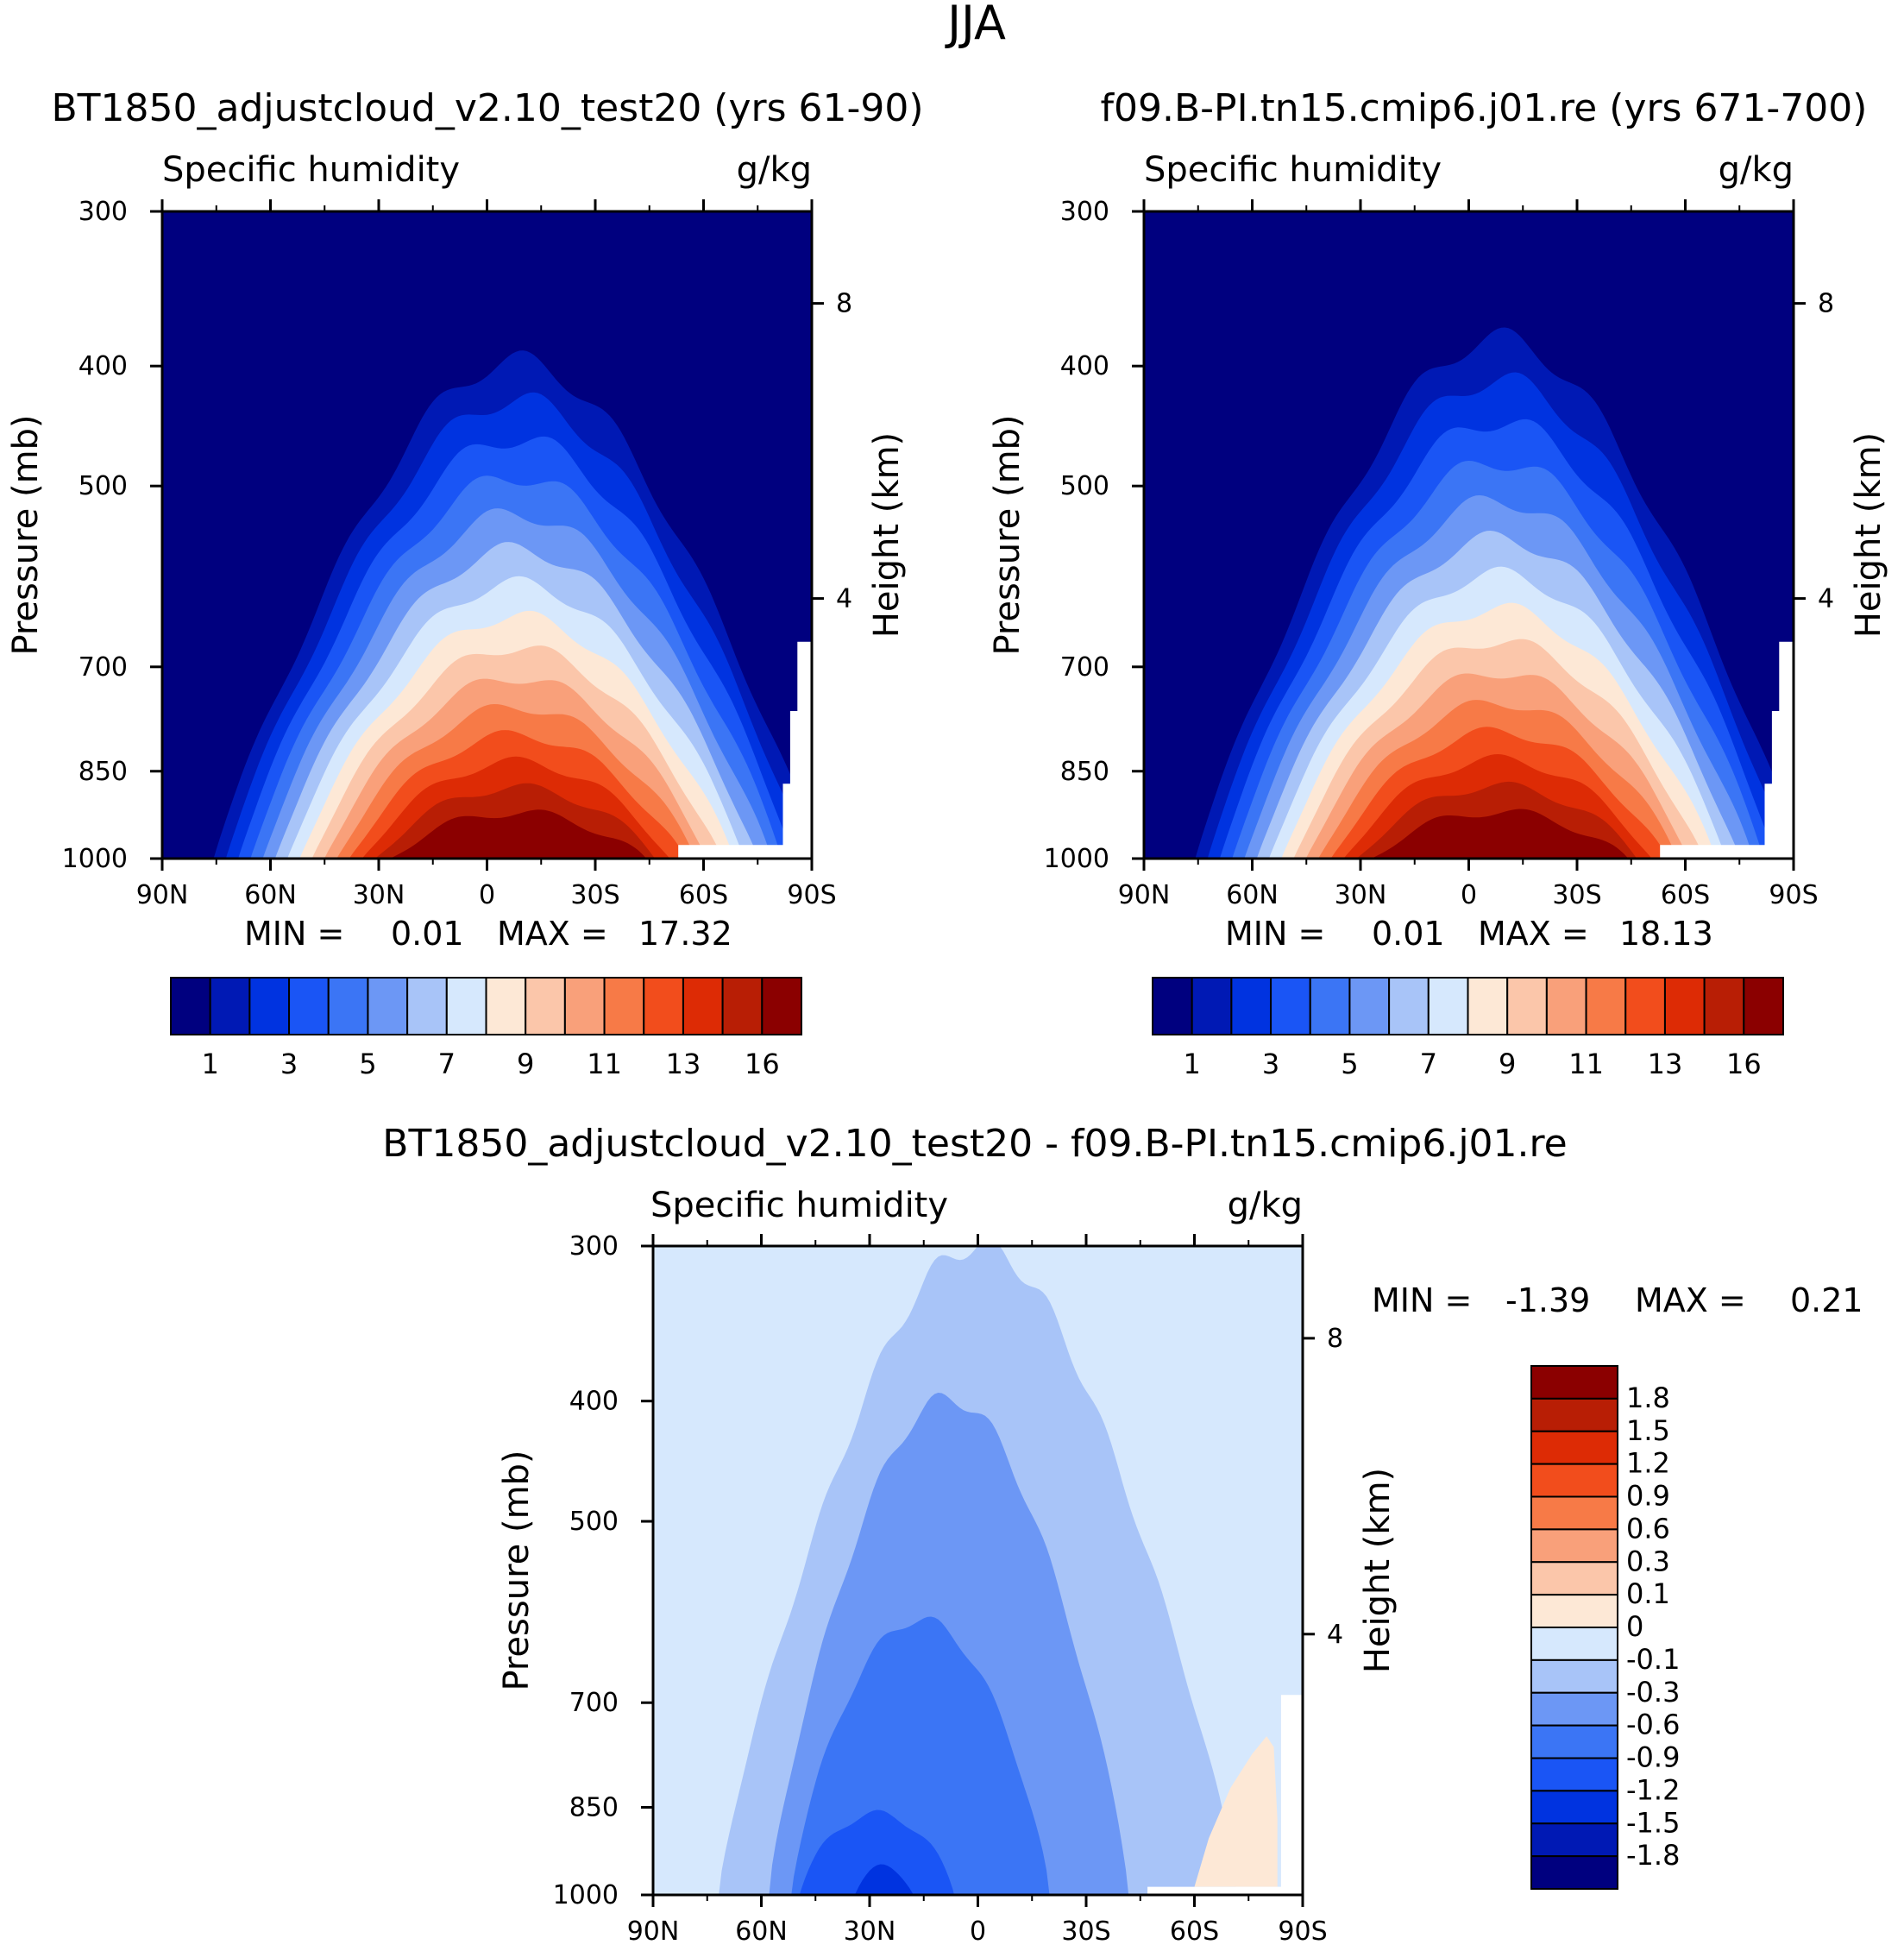  Describe the element at coordinates (1653, 1659) in the screenshot. I see `panel-difference-colorbar-label: -0.1` at that location.